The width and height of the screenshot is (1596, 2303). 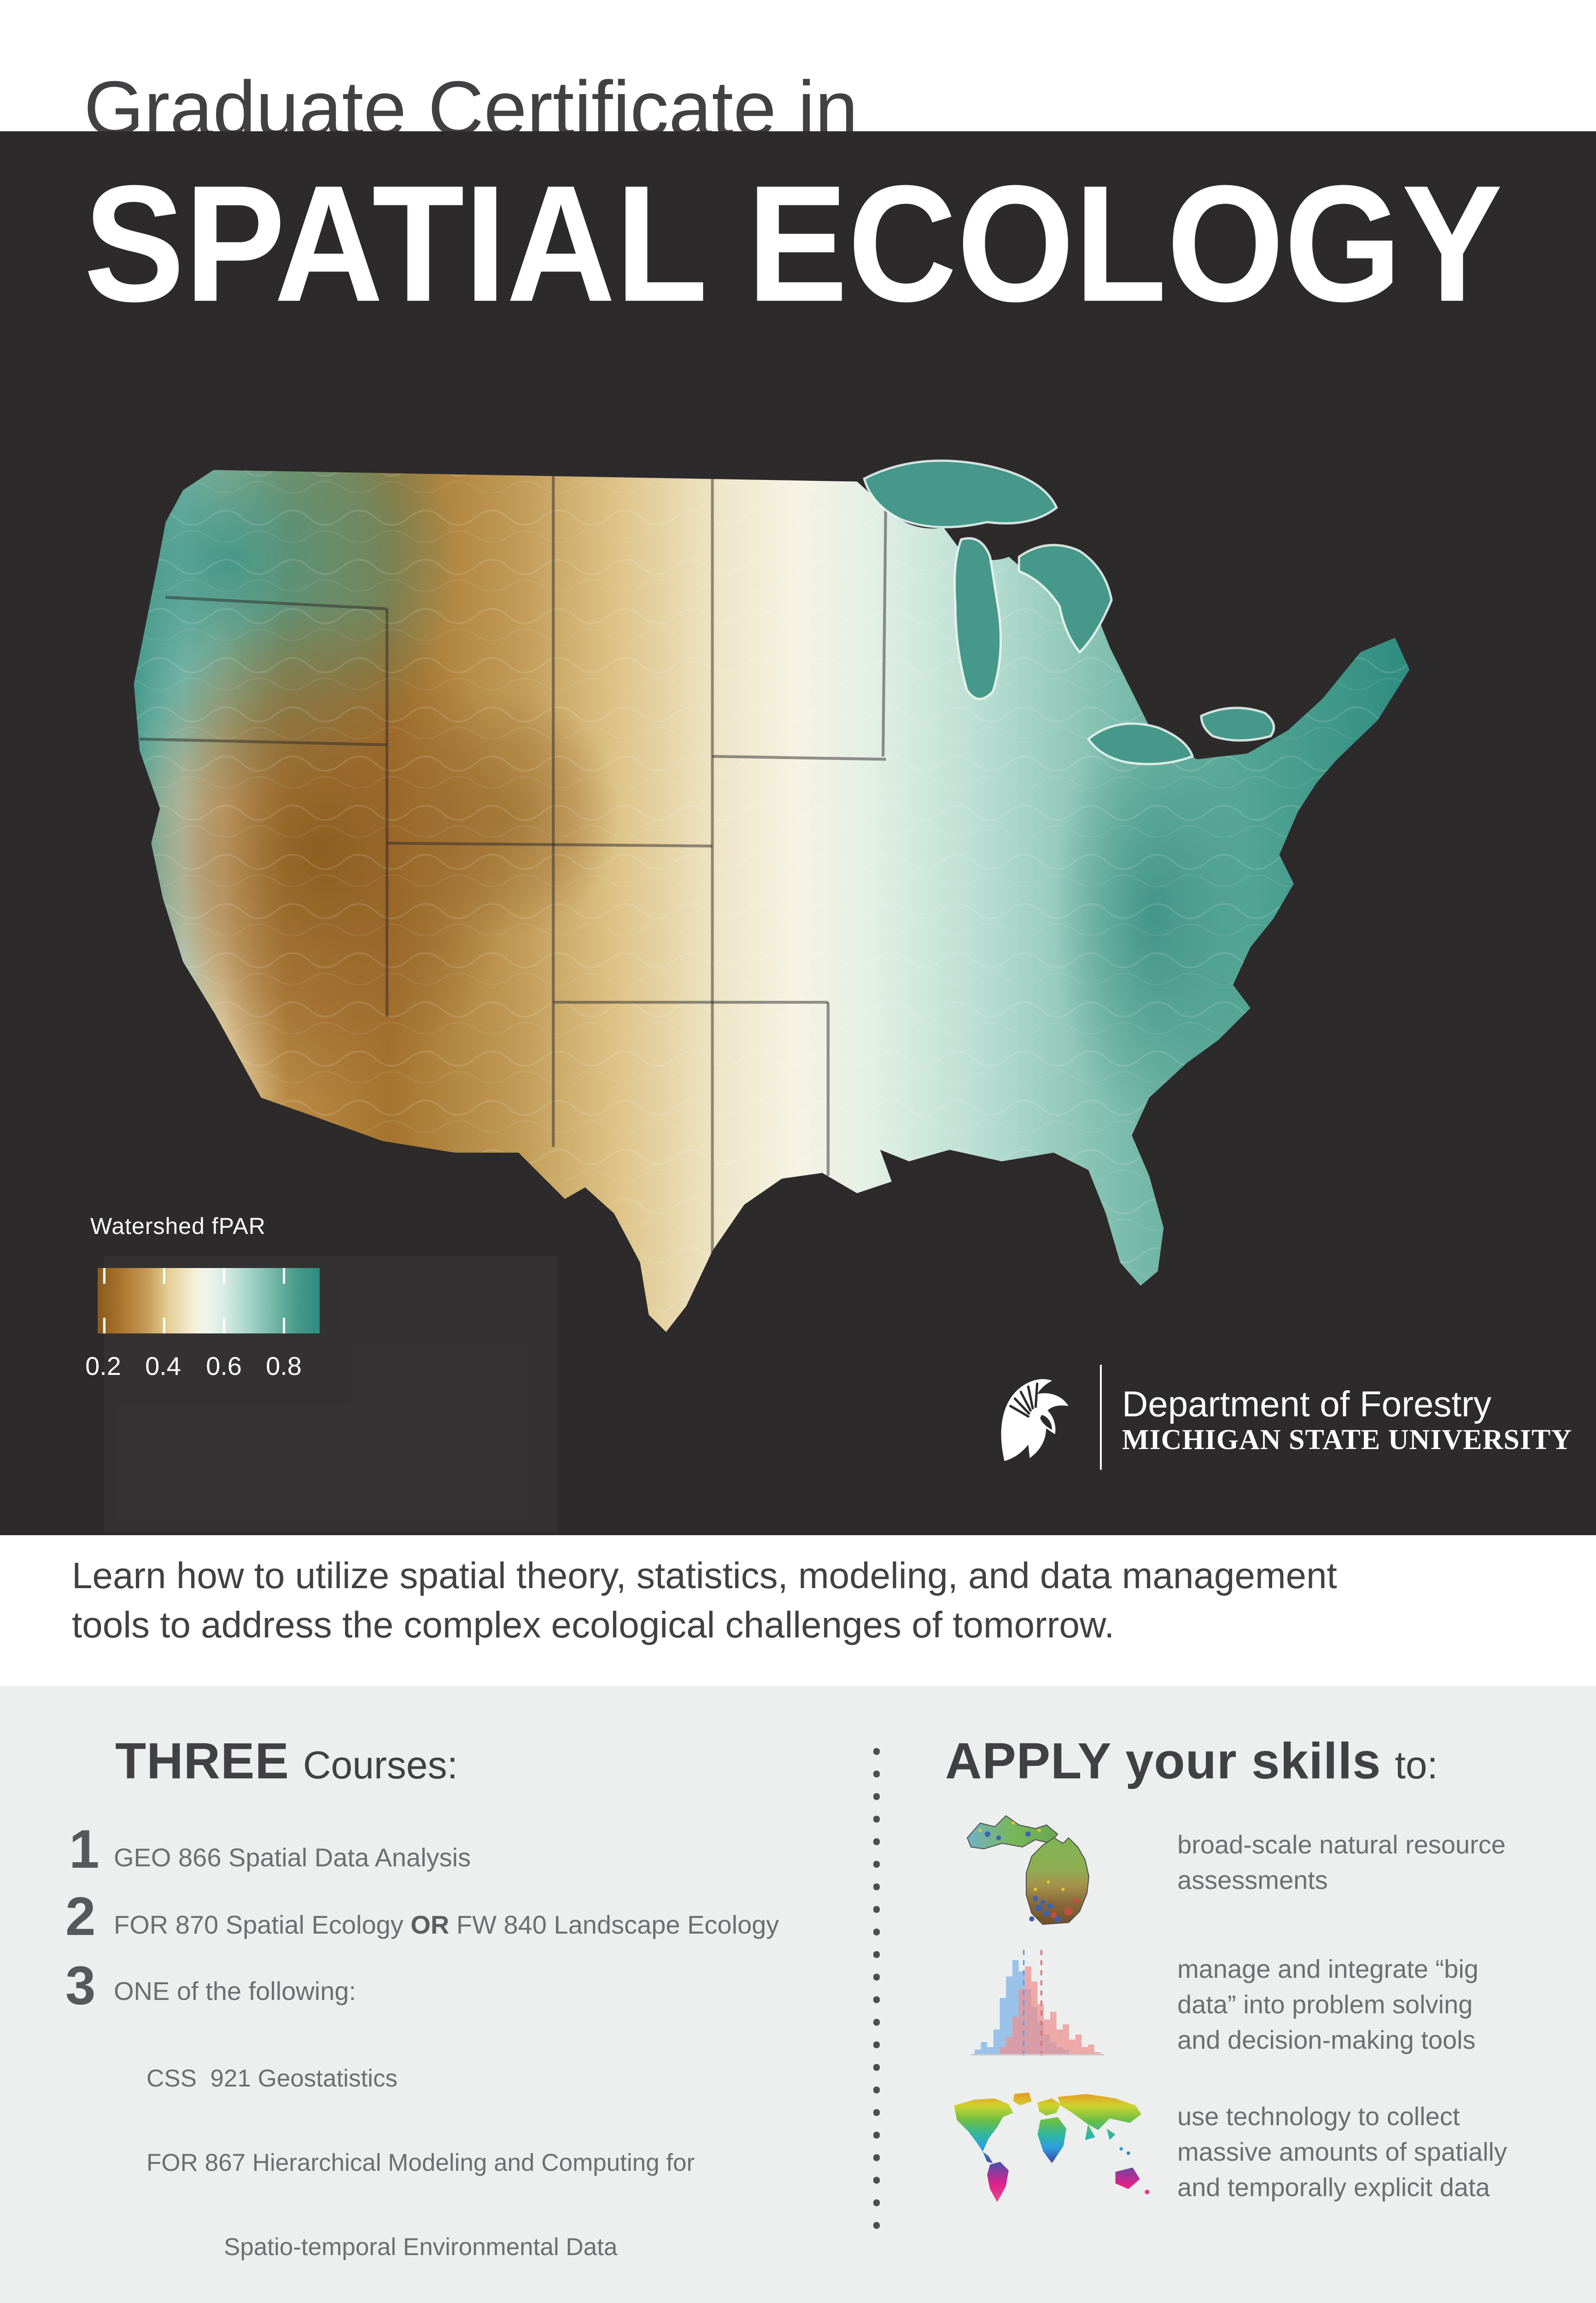 What do you see at coordinates (178, 1226) in the screenshot?
I see `legend-title: Watershed fPAR` at bounding box center [178, 1226].